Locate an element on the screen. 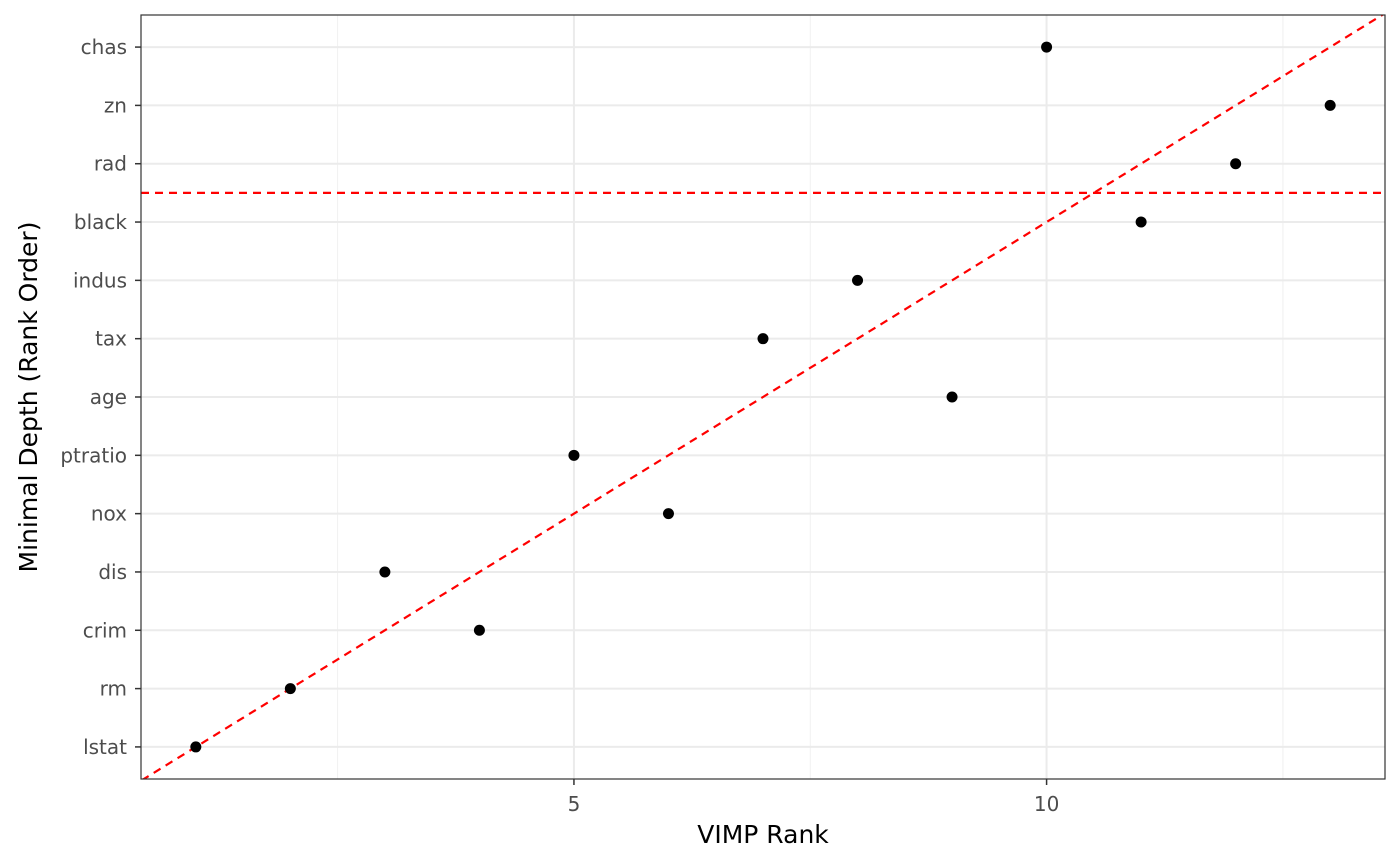  y-axis-title: Minimal Depth (Rank Order) is located at coordinates (28, 397).